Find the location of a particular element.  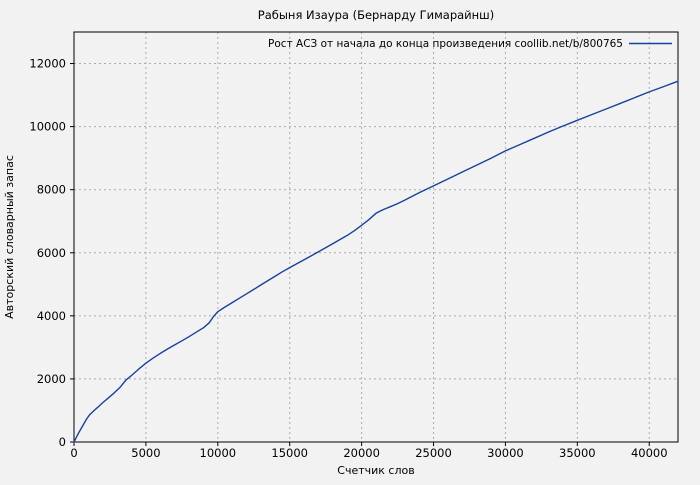

x-tick-label: 35000 is located at coordinates (577, 453).